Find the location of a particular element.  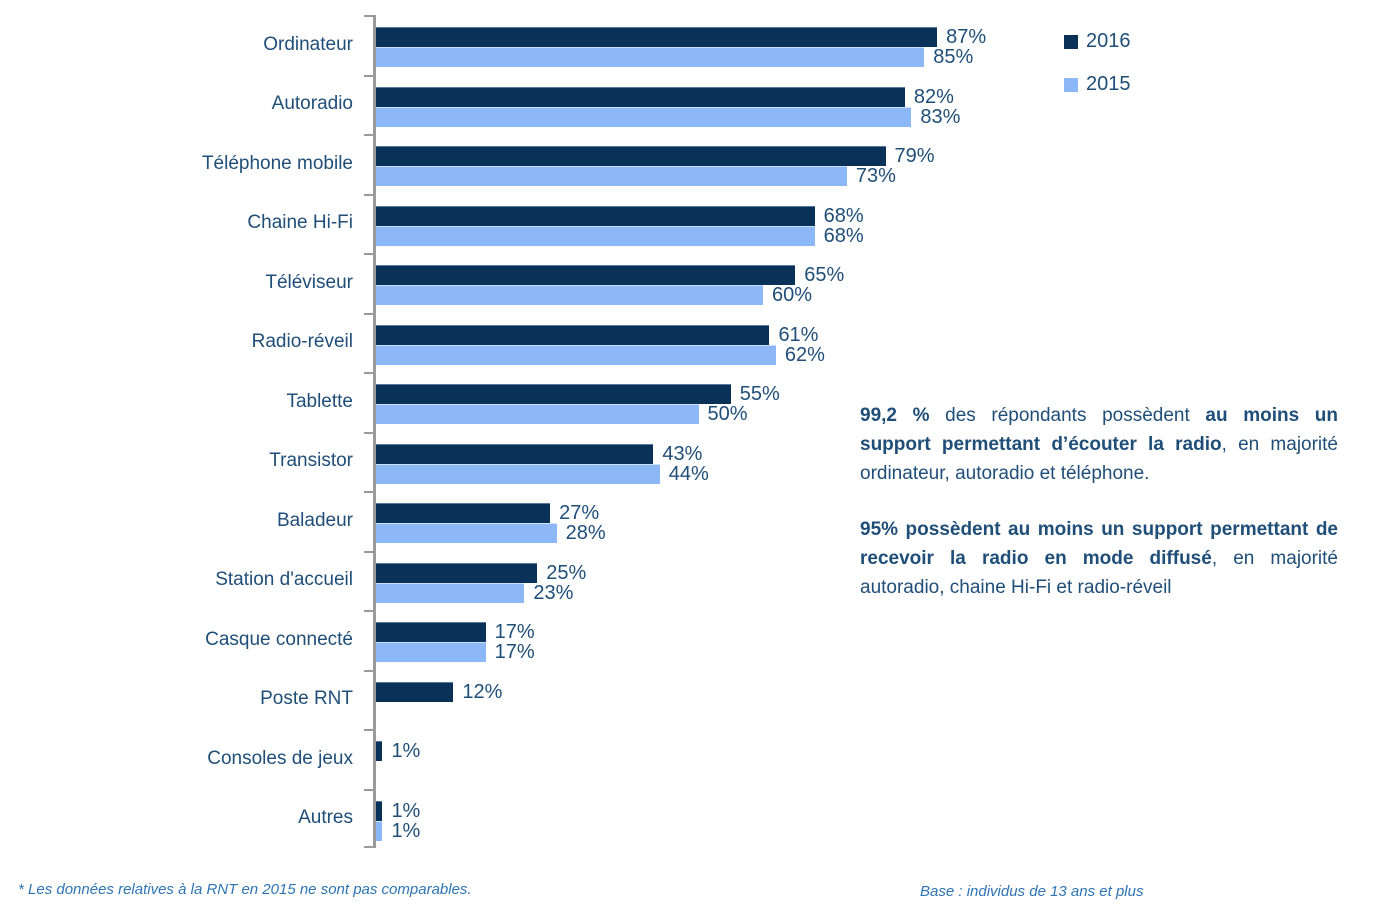

bar-group: 87% 85% is located at coordinates (718, 45).